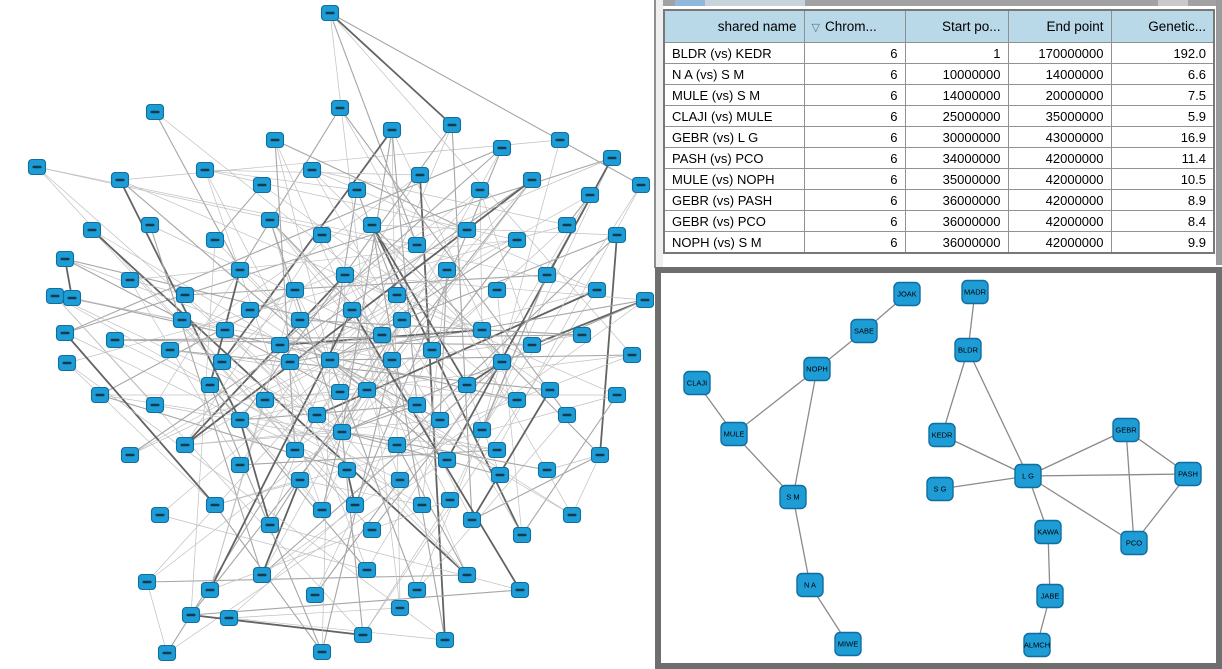 Image resolution: width=1222 pixels, height=669 pixels. Describe the element at coordinates (940, 489) in the screenshot. I see `node-s-g: S G` at that location.